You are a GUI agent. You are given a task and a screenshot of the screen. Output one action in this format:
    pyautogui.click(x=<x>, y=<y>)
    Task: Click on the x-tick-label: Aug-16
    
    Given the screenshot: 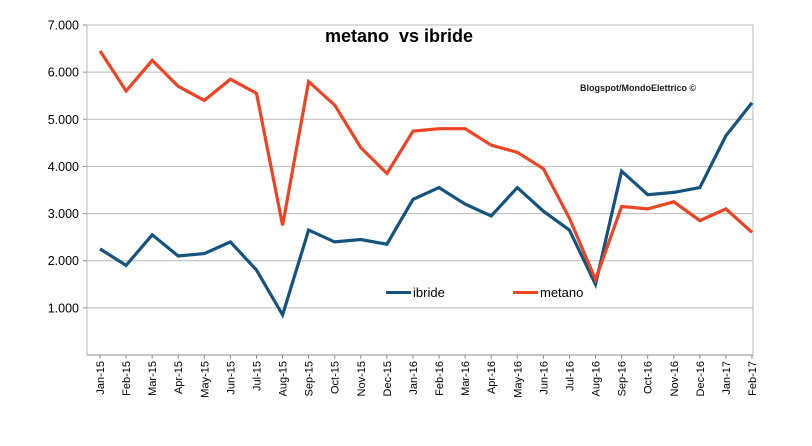 What is the action you would take?
    pyautogui.click(x=597, y=378)
    